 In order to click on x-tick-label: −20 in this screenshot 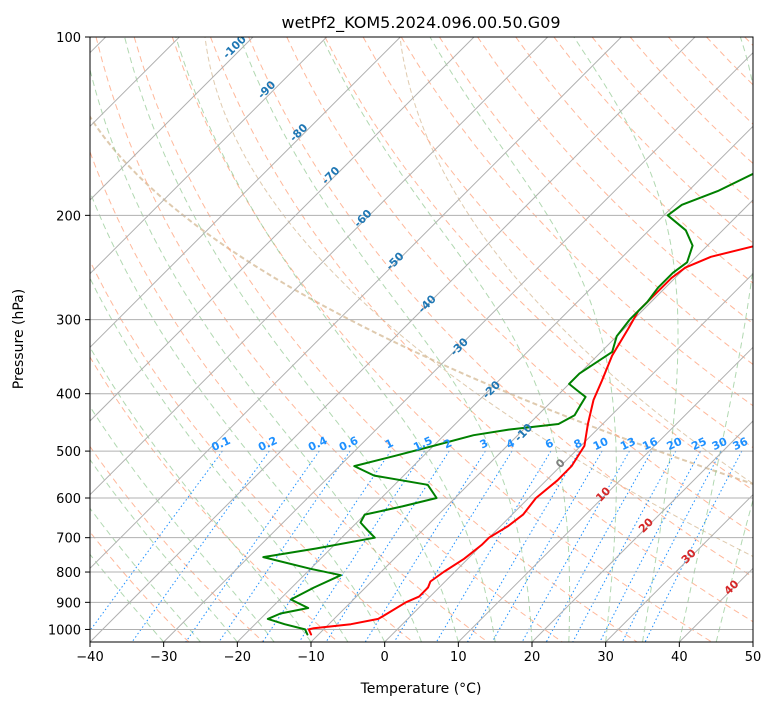, I will do `click(237, 657)`.